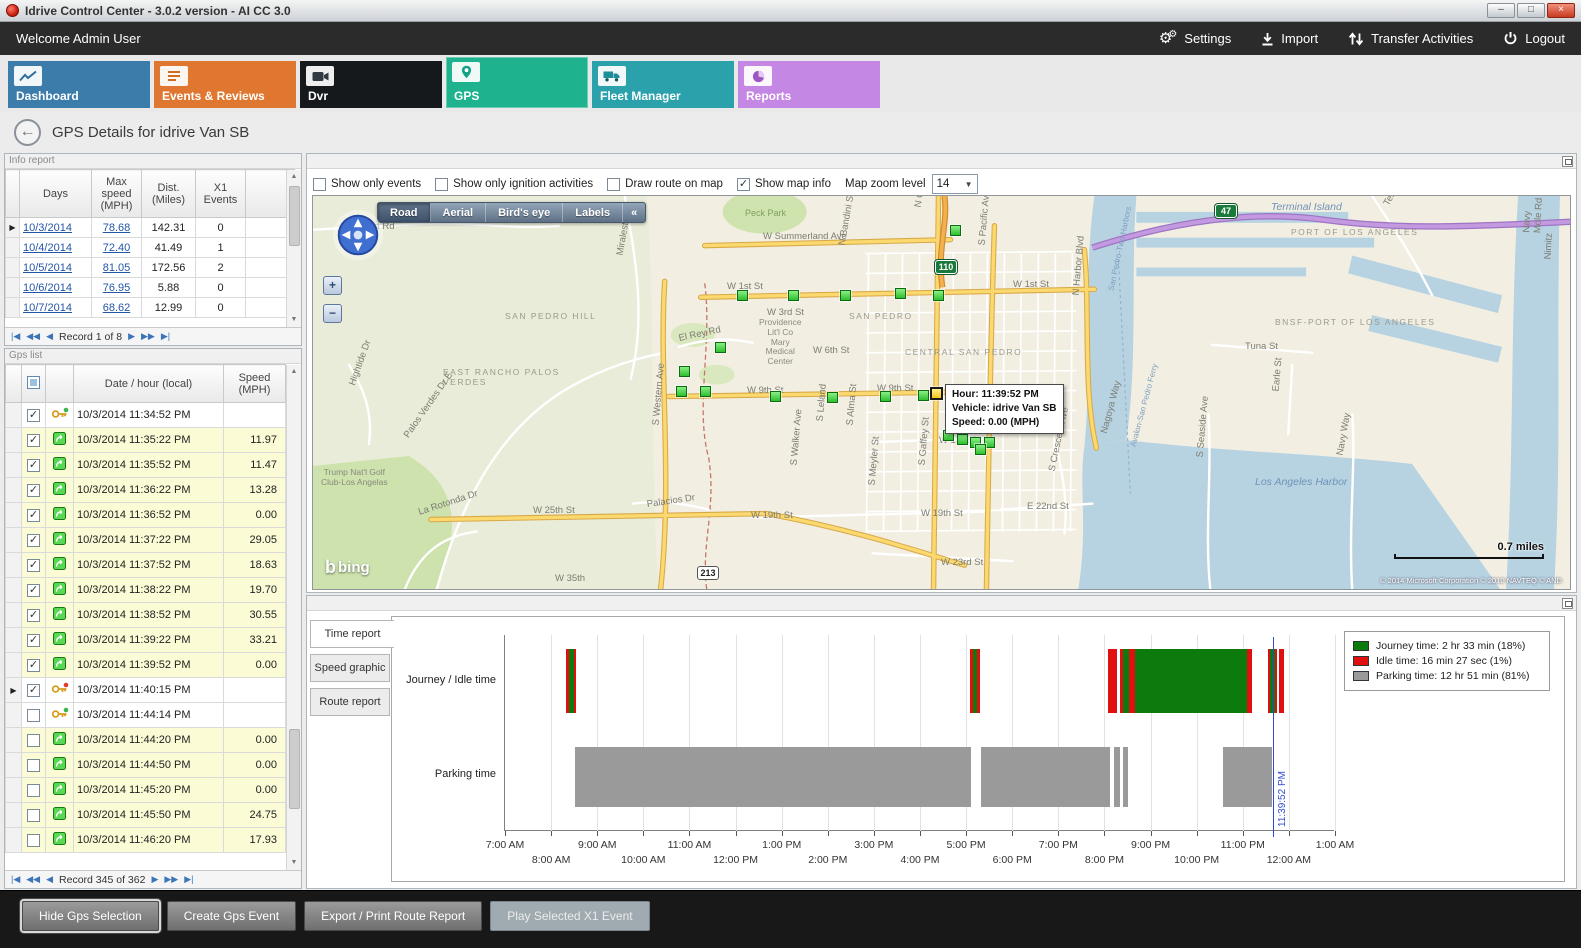 The height and width of the screenshot is (948, 1581). Describe the element at coordinates (393, 915) in the screenshot. I see `export-print-route-report-button: Export / Print Route Report` at that location.